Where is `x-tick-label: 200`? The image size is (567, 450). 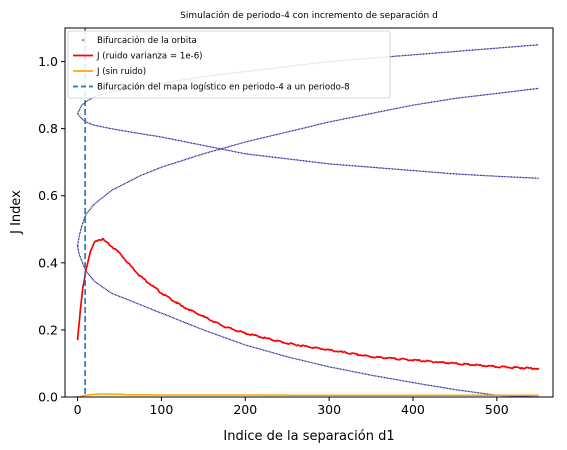 x-tick-label: 200 is located at coordinates (245, 409).